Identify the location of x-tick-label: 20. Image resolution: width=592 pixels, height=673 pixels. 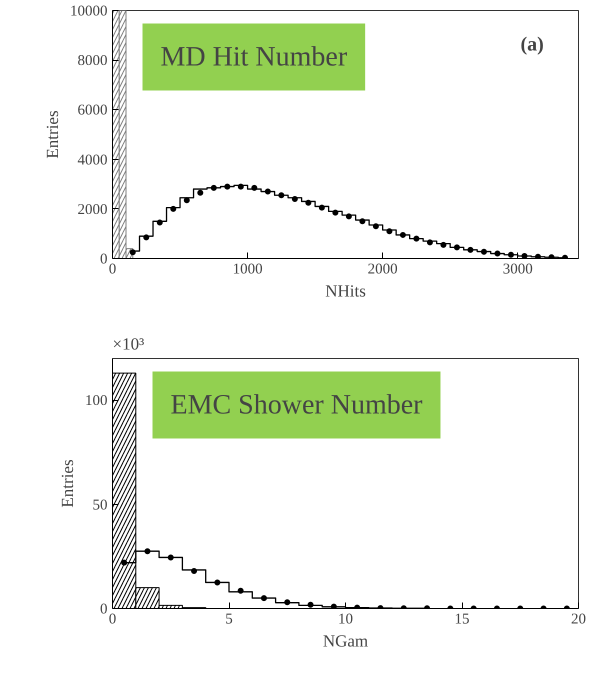
(578, 620).